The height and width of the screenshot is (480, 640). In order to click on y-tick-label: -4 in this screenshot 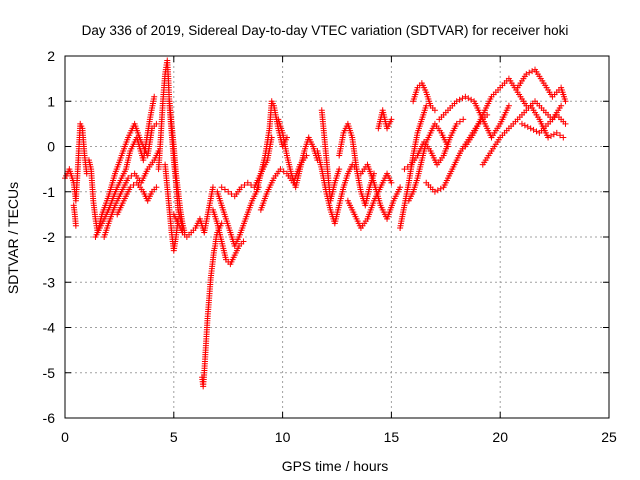, I will do `click(49, 328)`.